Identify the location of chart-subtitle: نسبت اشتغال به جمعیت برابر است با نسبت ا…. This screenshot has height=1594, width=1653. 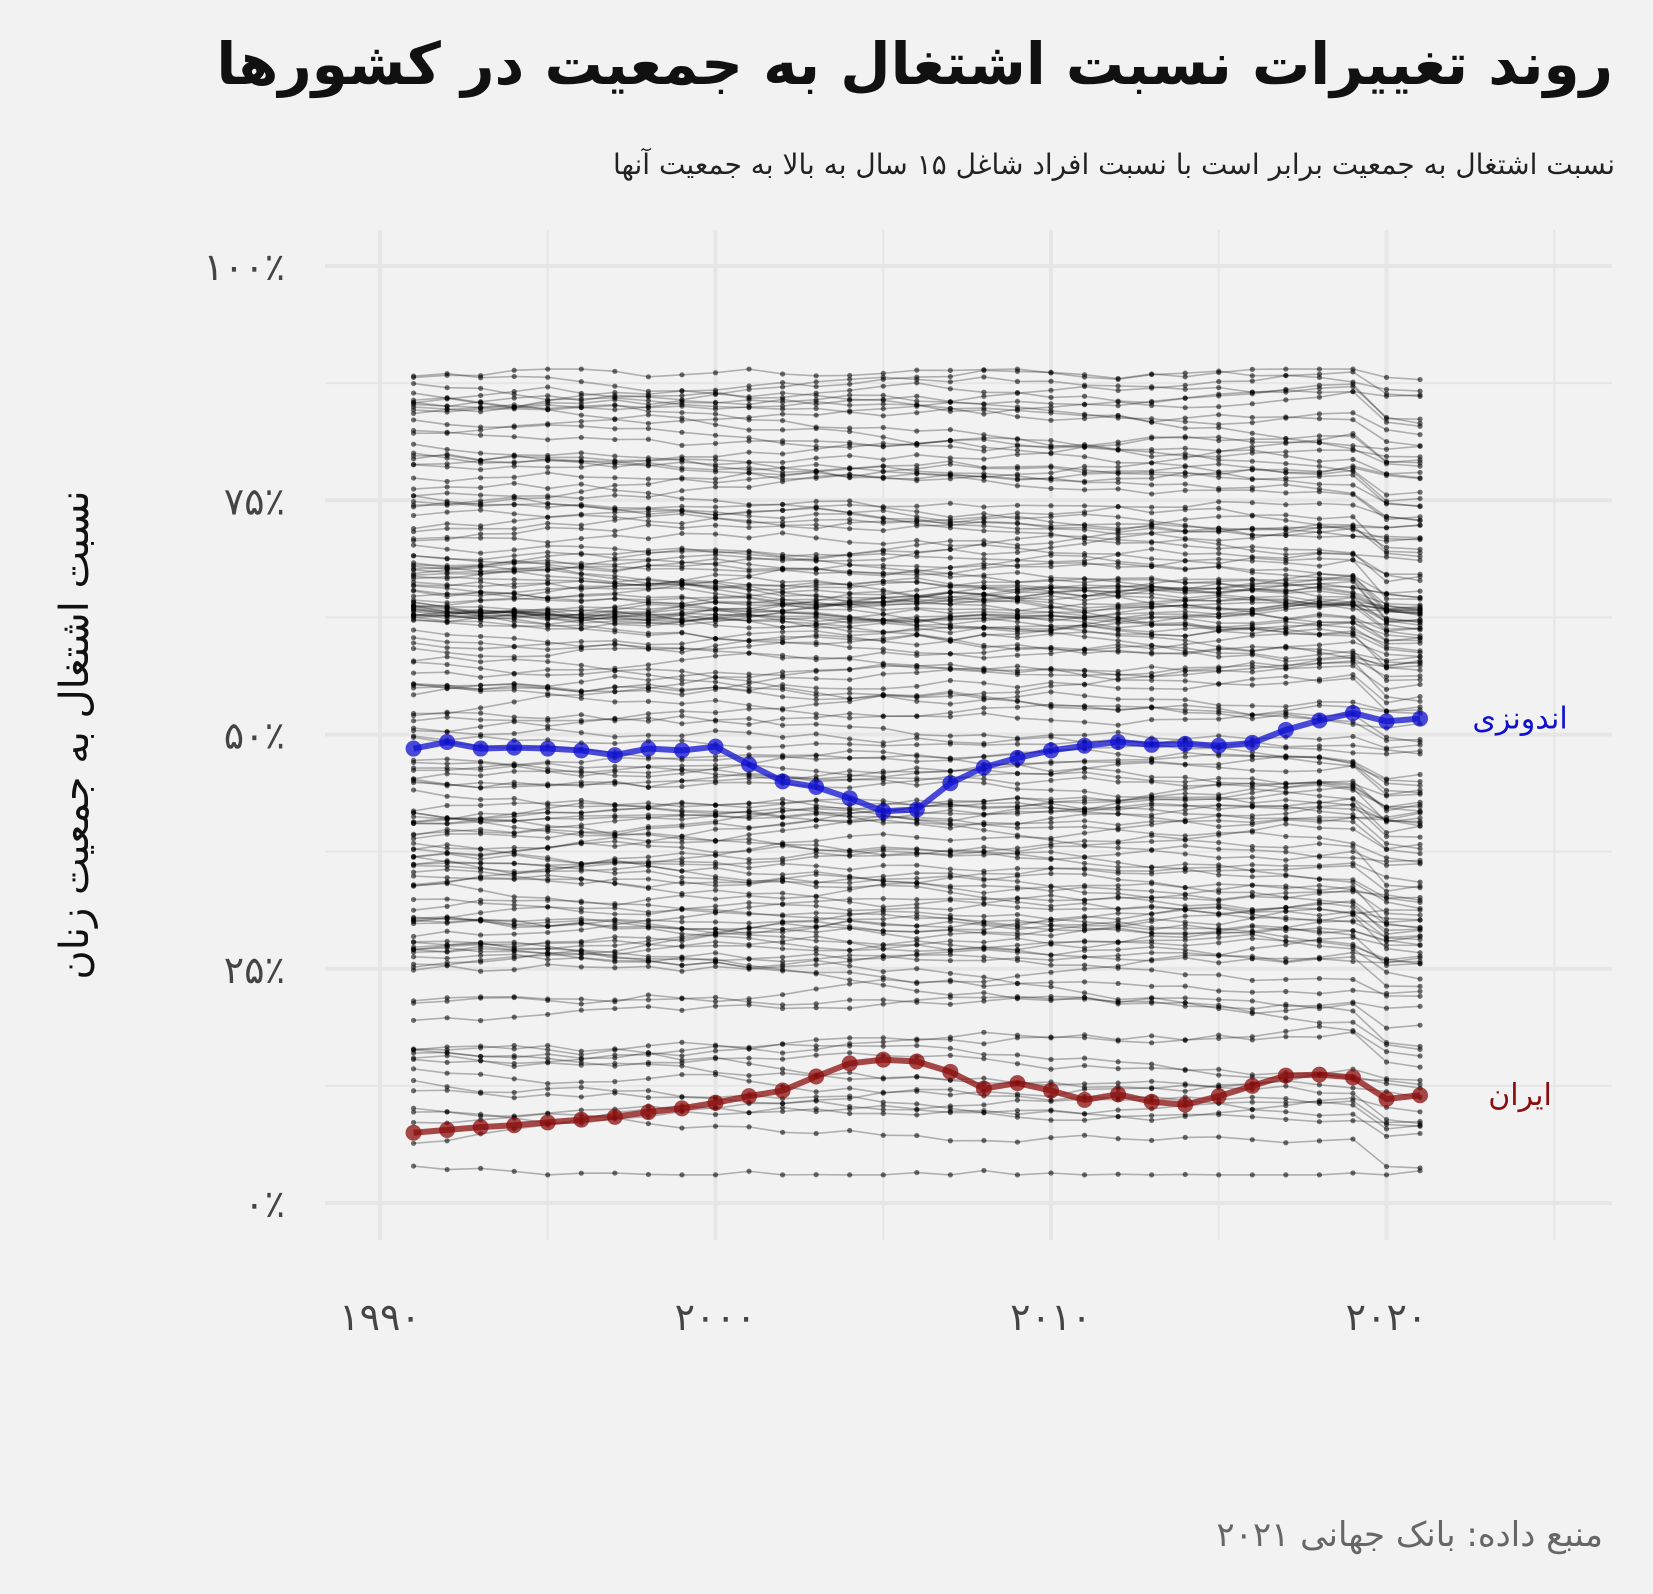
(1114, 164).